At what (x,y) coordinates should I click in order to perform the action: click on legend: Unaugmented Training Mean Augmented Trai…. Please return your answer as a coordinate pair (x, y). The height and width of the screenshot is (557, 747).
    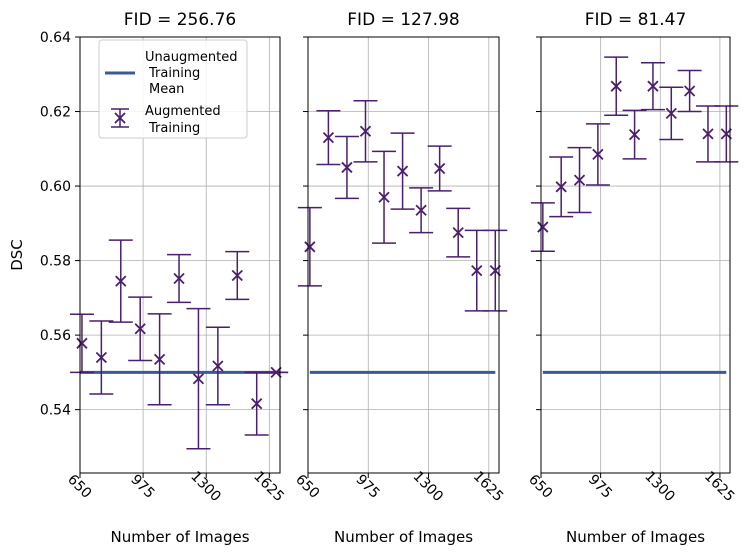
    Looking at the image, I should click on (173, 89).